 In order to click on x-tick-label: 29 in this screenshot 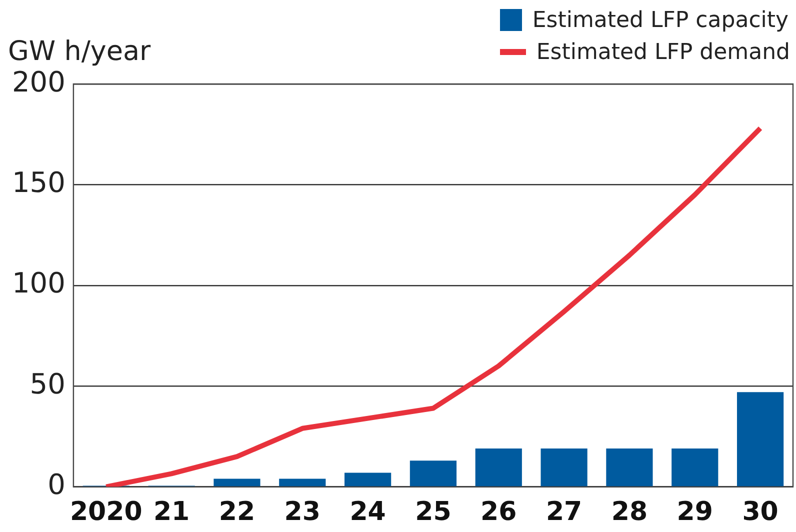, I will do `click(694, 512)`.